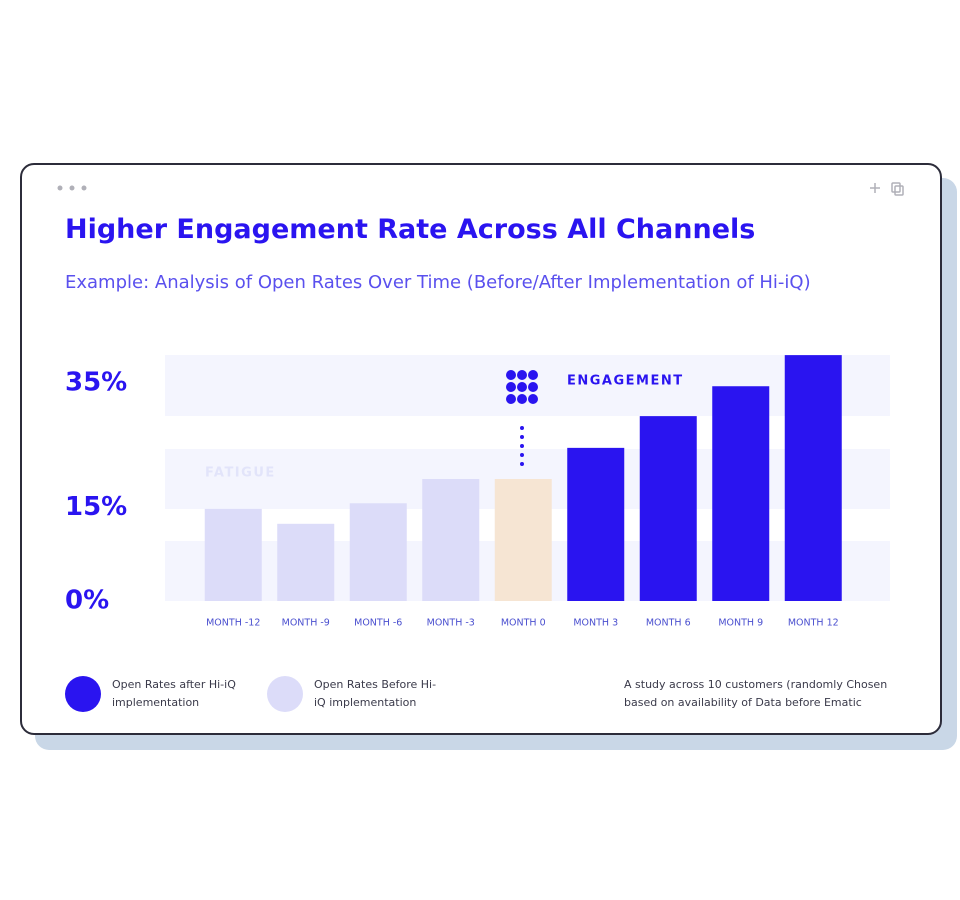  What do you see at coordinates (72, 188) in the screenshot?
I see `window-controls` at bounding box center [72, 188].